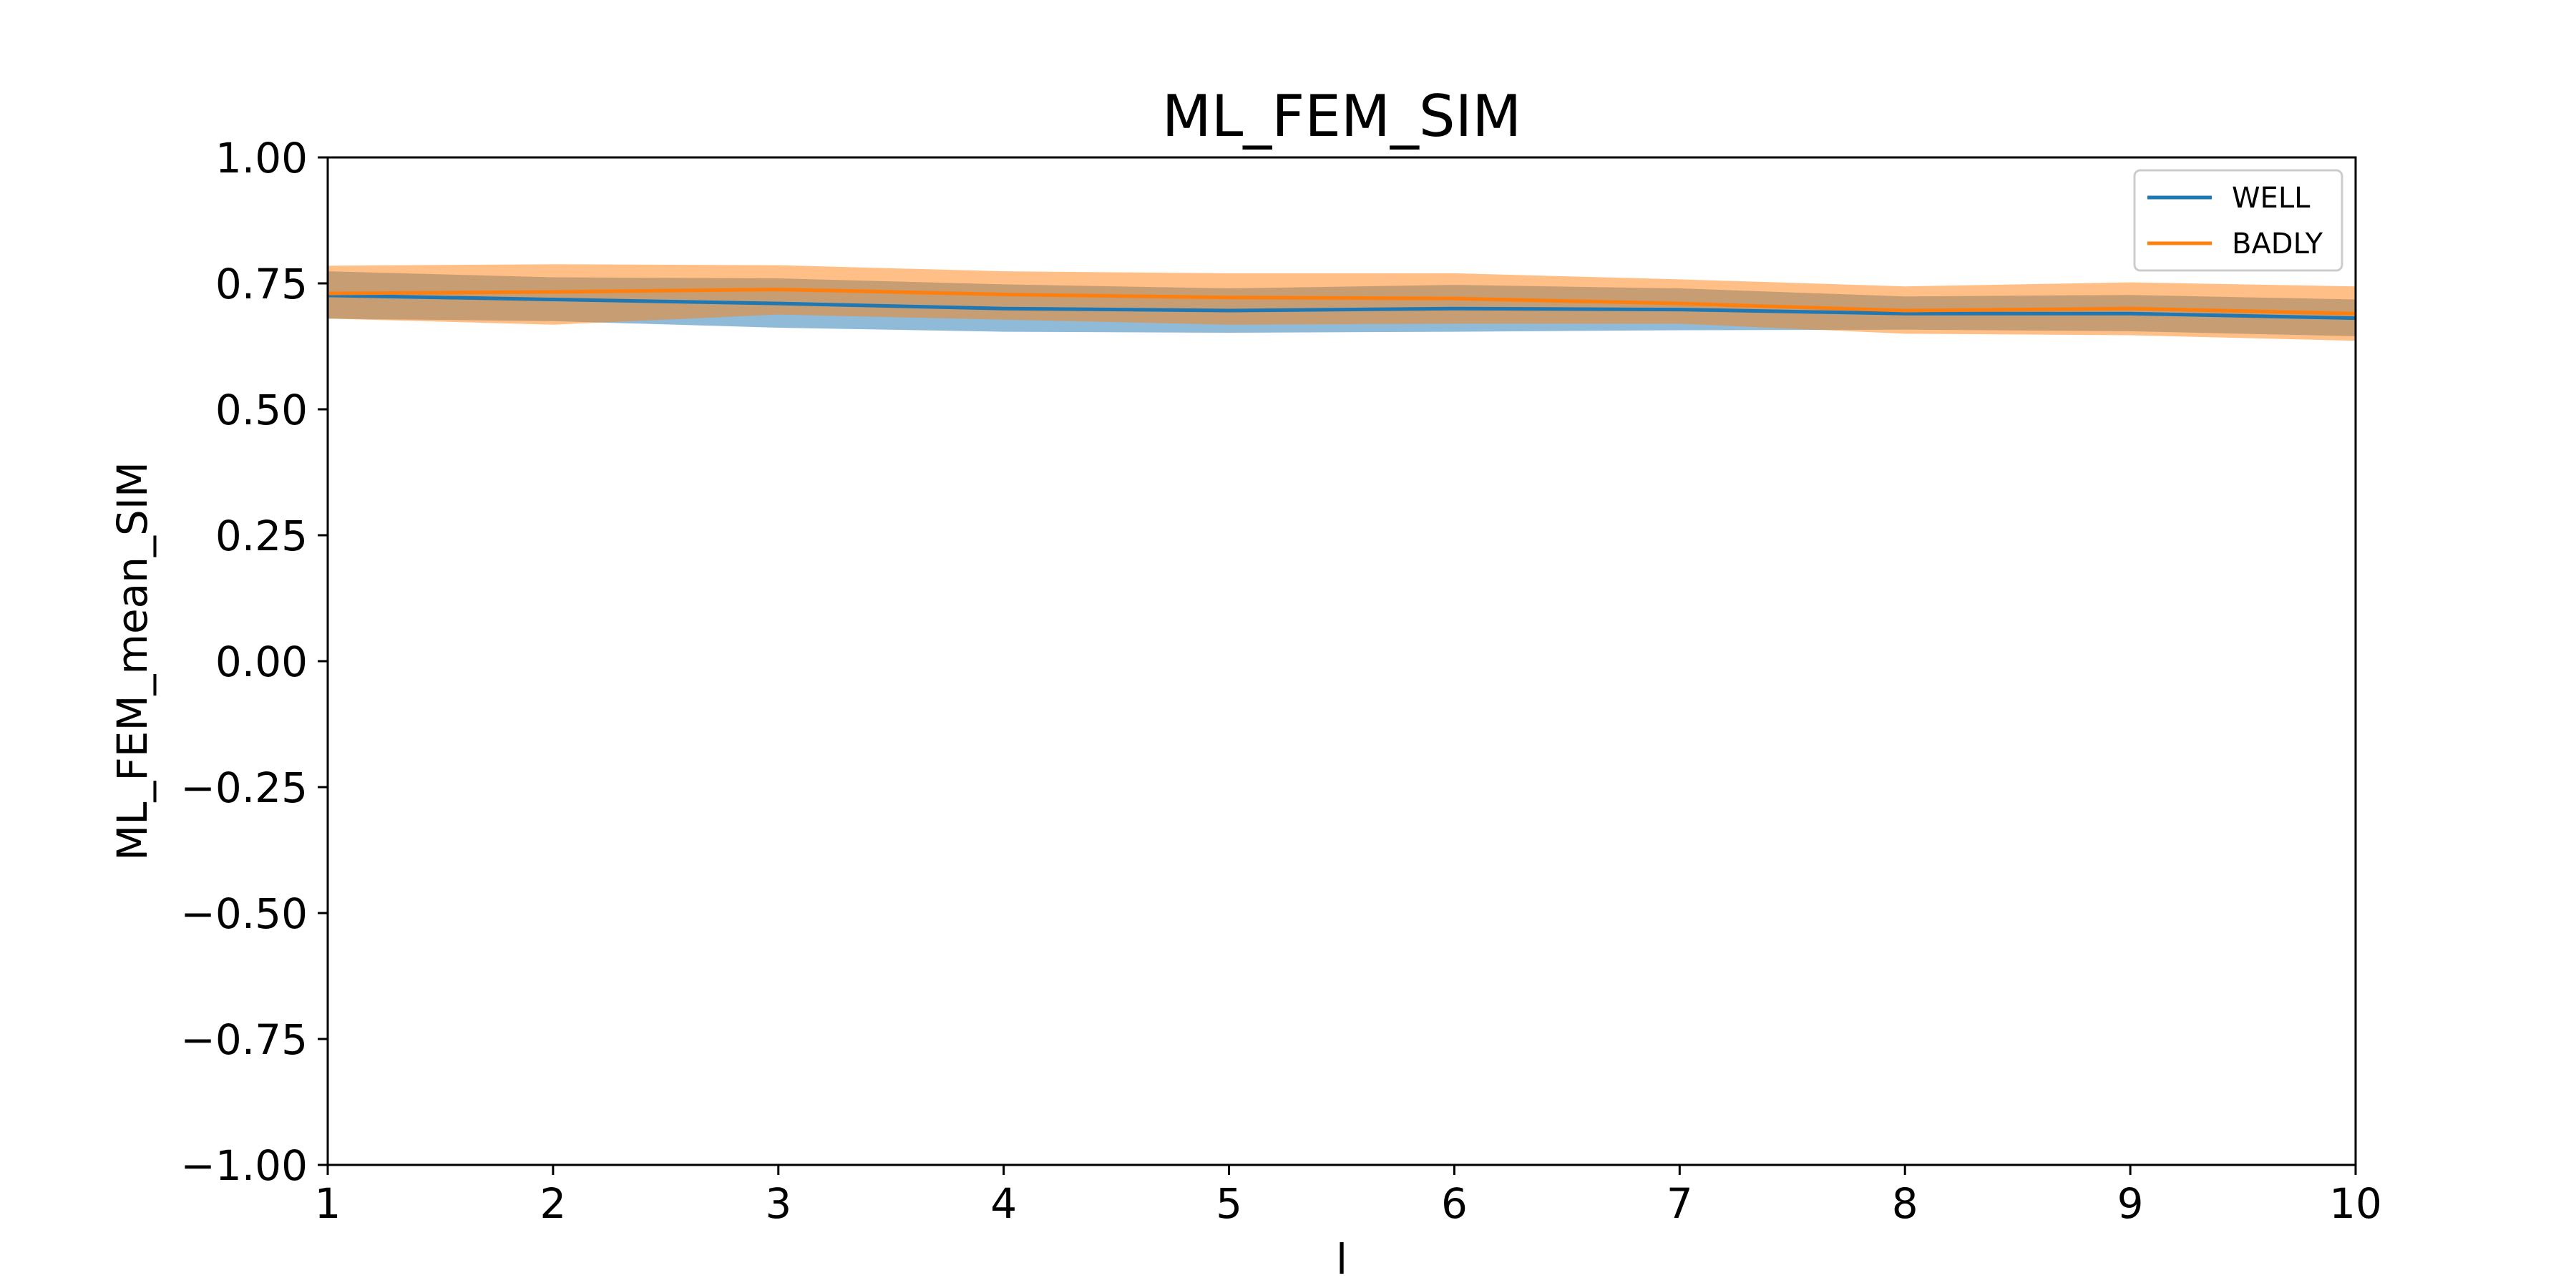 This screenshot has height=1288, width=2576. What do you see at coordinates (1348, 1196) in the screenshot?
I see `x-axis: 1 2 3 4 5 6 7 8 9 10` at bounding box center [1348, 1196].